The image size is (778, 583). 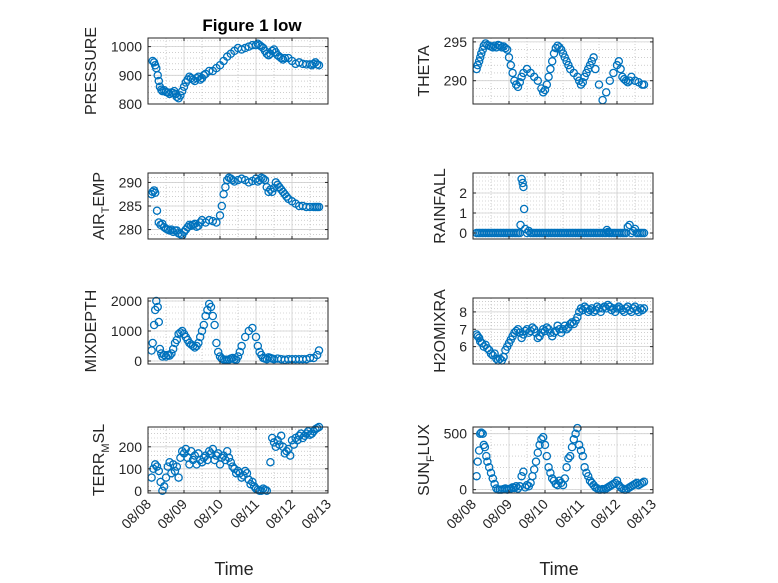 I want to click on panel-6: 6 78 H2OMIXRA, so click(x=543, y=331).